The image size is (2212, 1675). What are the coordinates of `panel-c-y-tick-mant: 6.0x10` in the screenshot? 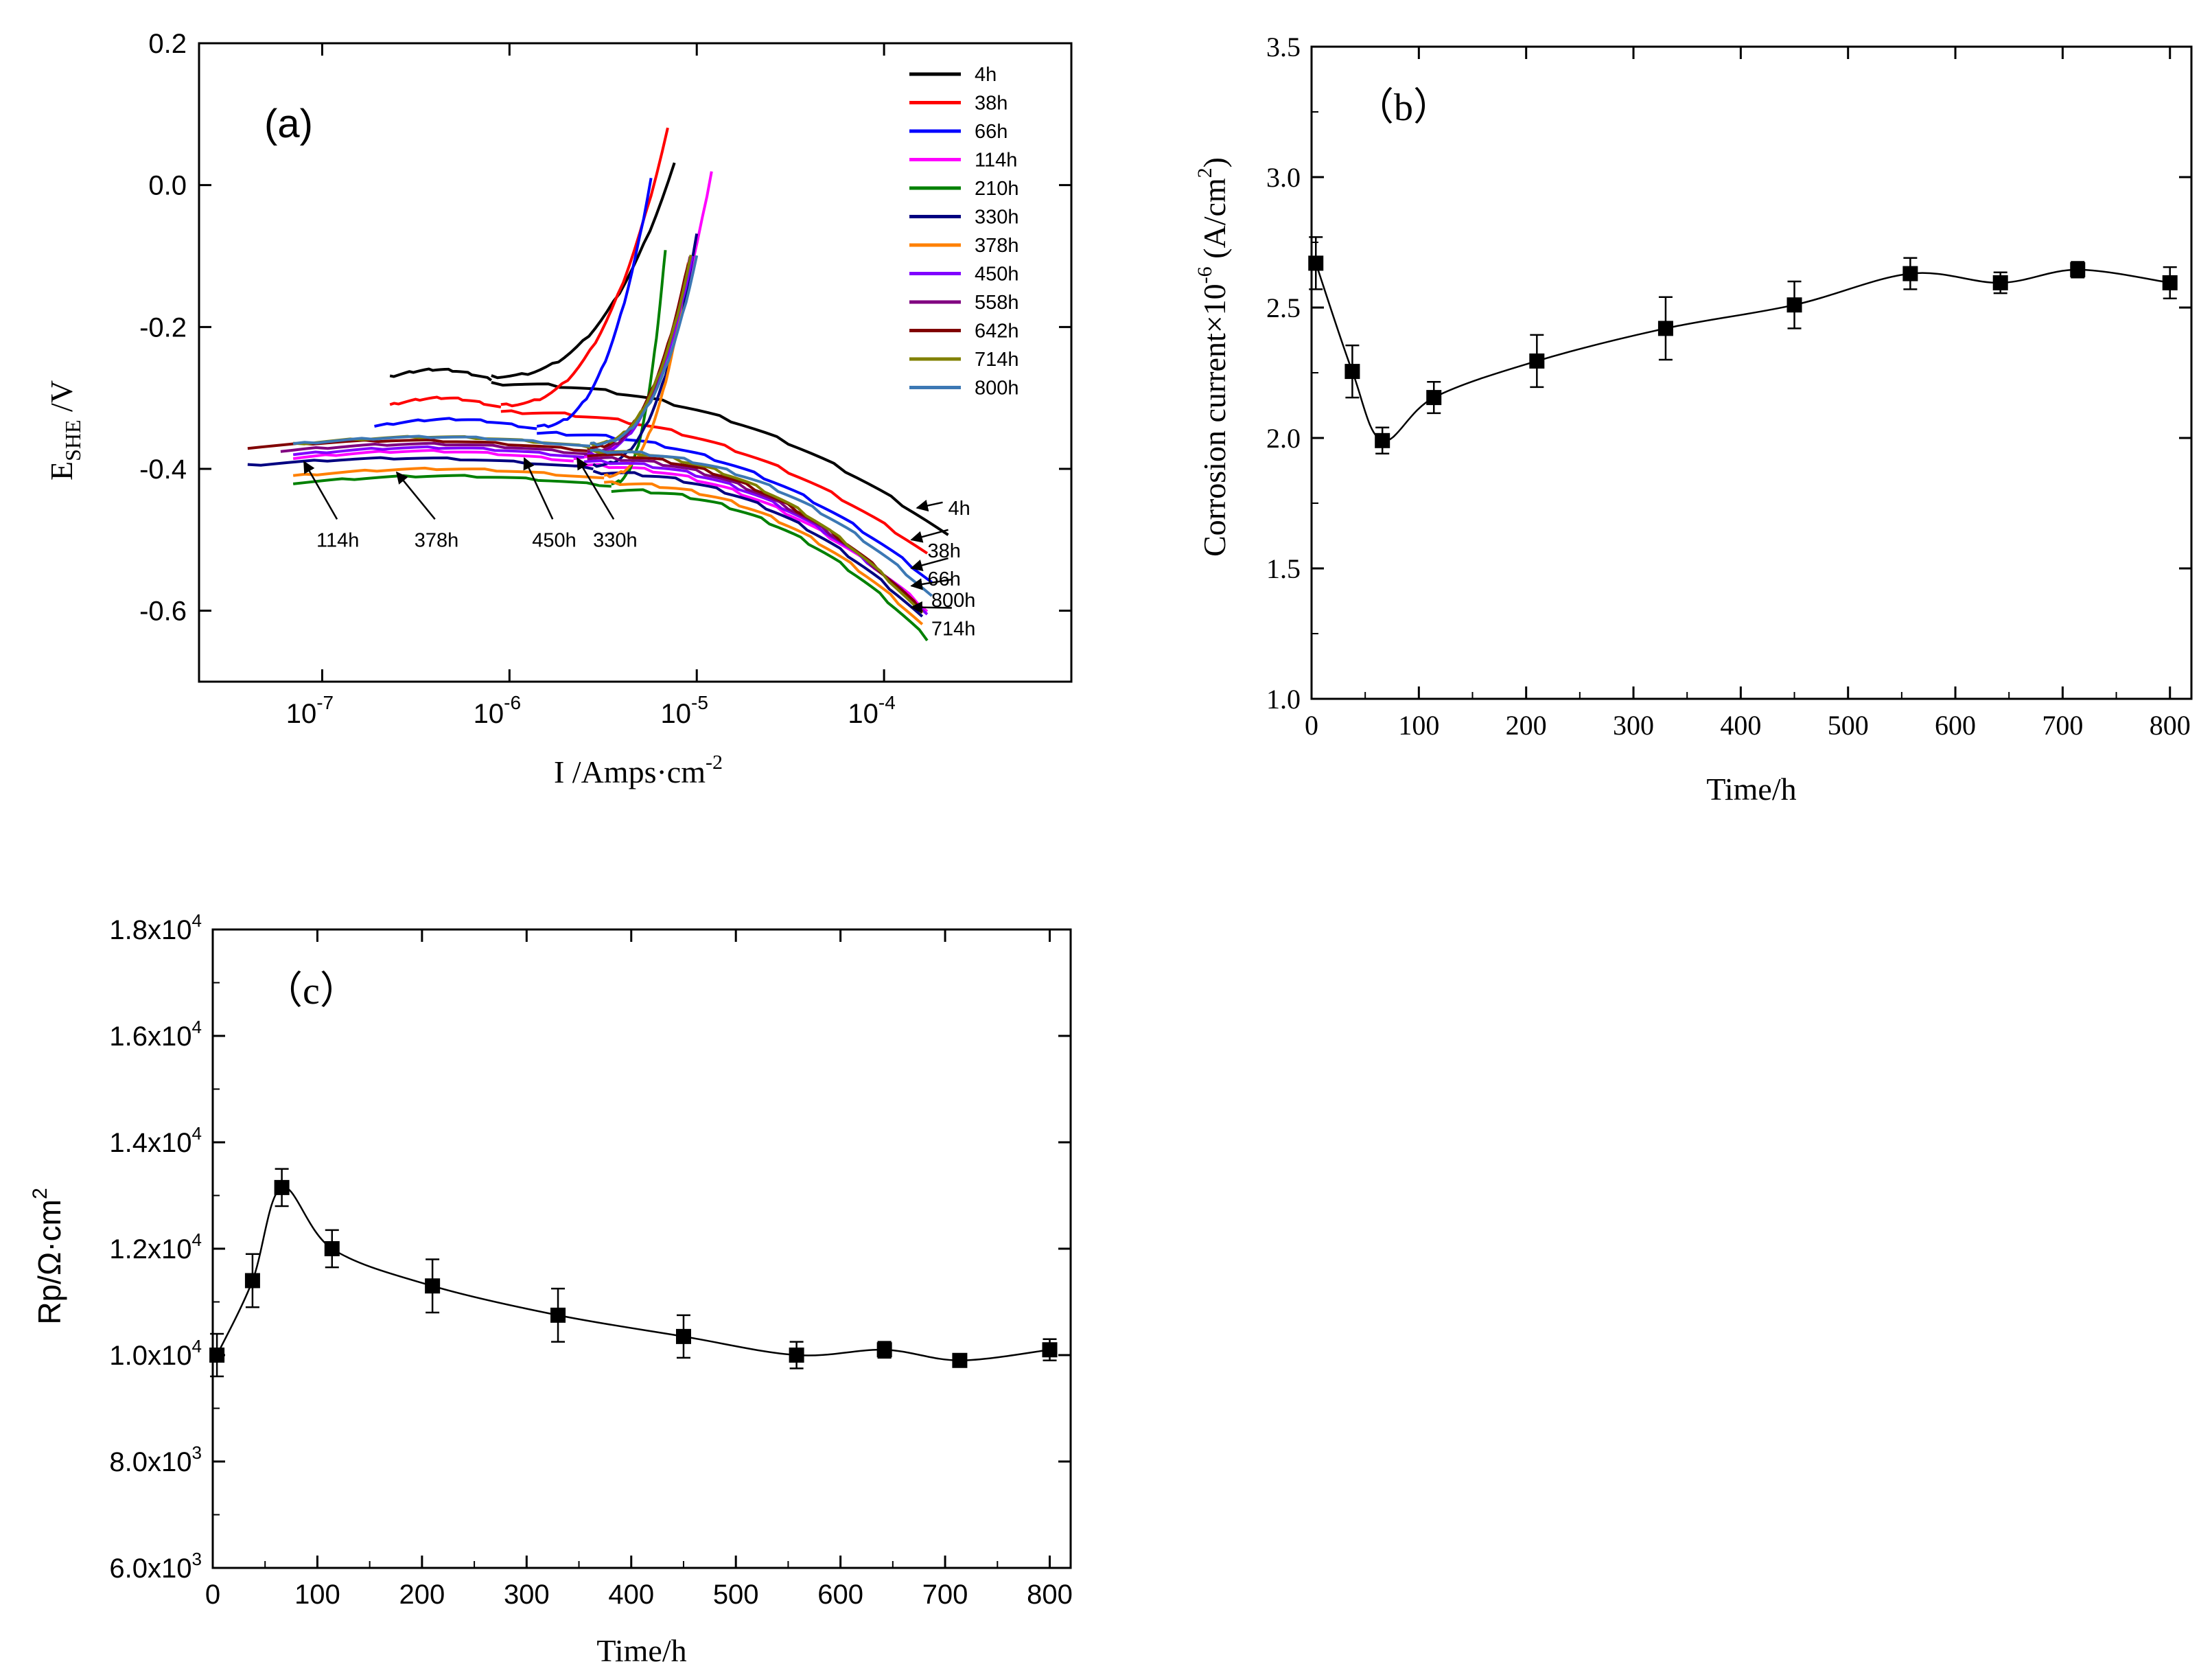 It's located at (150, 1568).